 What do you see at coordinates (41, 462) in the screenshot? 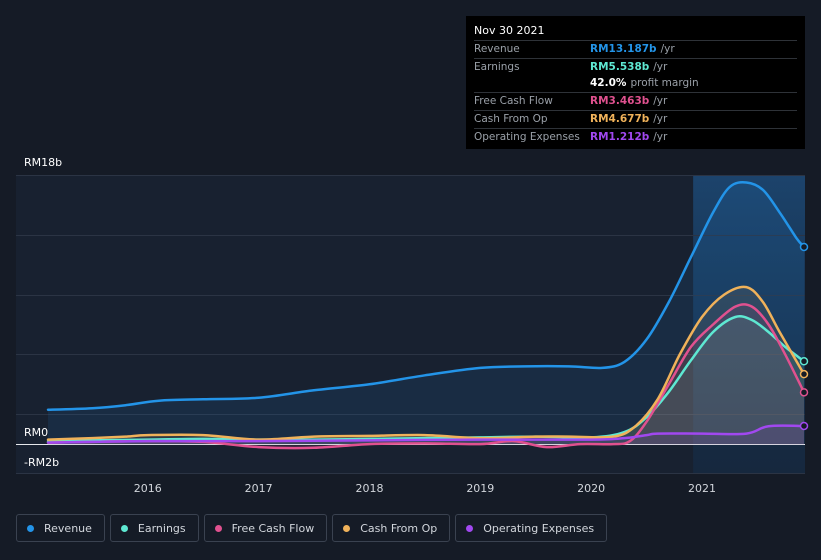
I see `y-tick-label: -RM2b` at bounding box center [41, 462].